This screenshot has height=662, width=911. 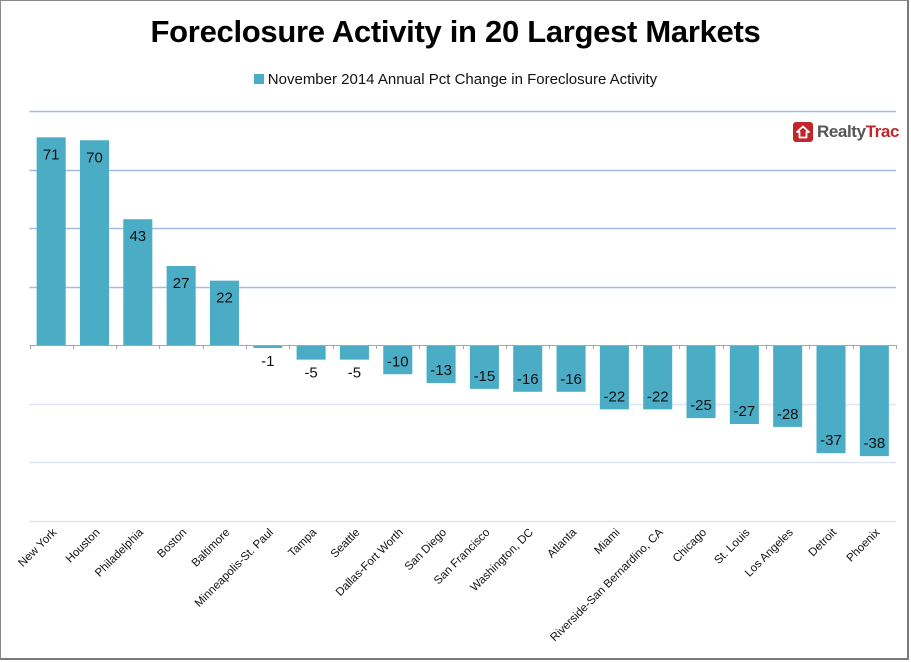 What do you see at coordinates (882, 131) in the screenshot?
I see `logo-text-trac: Trac` at bounding box center [882, 131].